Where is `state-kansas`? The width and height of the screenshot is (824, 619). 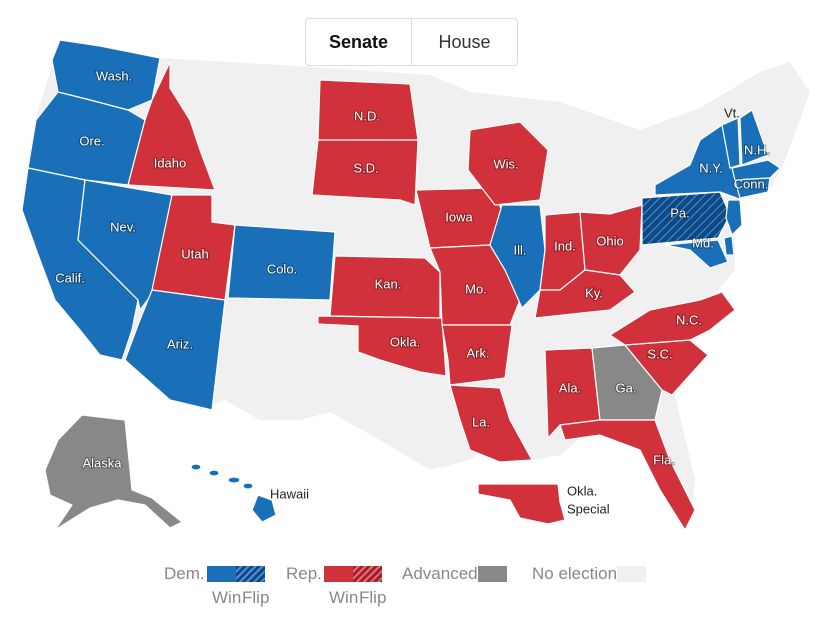 state-kansas is located at coordinates (385, 287).